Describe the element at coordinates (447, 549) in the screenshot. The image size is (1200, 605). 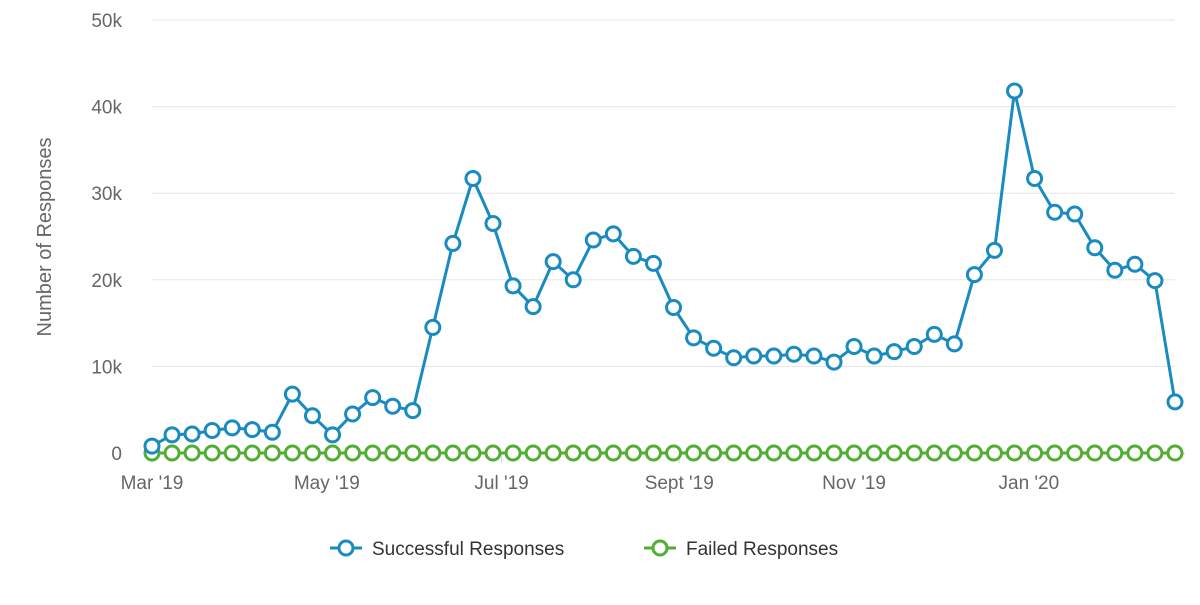
I see `legend-item-successful-responses: Successful Responses` at that location.